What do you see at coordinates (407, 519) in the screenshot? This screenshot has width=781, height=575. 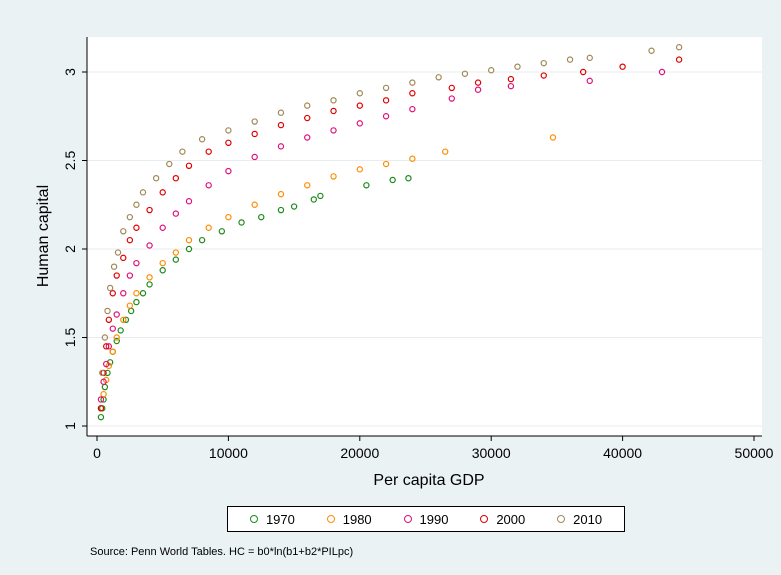 I see `legend-marker-1990` at bounding box center [407, 519].